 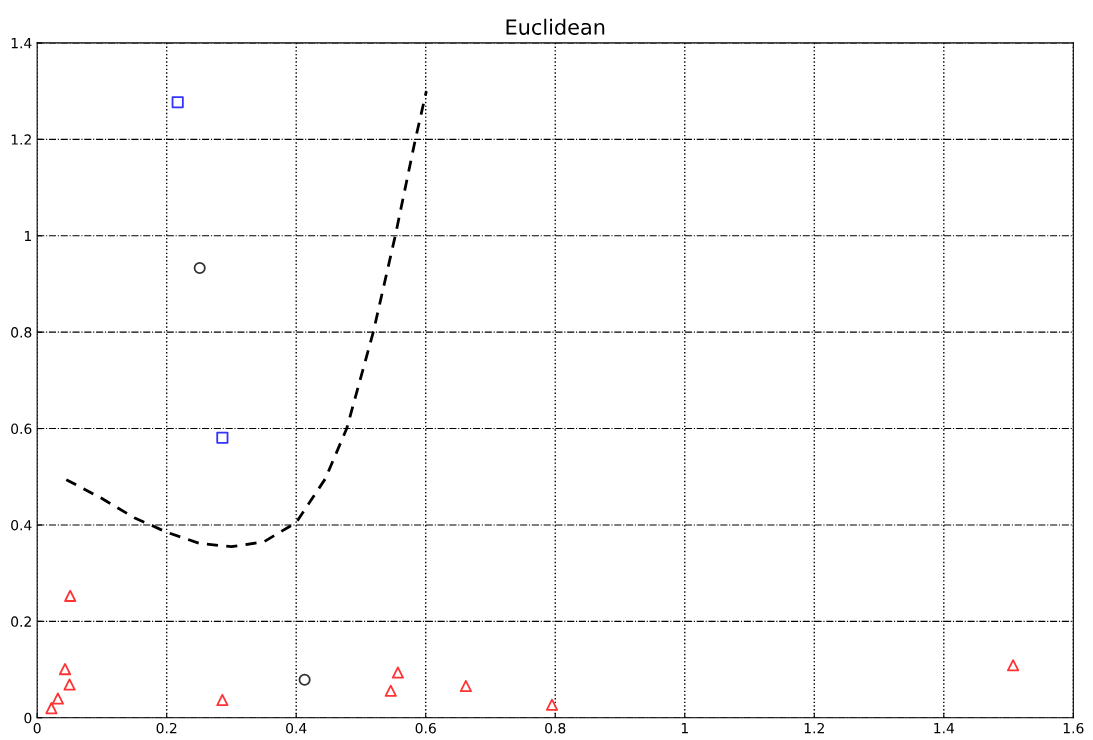 What do you see at coordinates (684, 728) in the screenshot?
I see `x-tick-label: 1` at bounding box center [684, 728].